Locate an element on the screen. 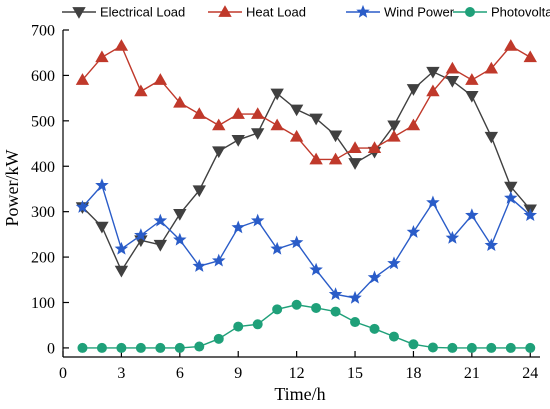  x-ticks: 0 3 6 9 12 15 18 21 24 is located at coordinates (298, 366).